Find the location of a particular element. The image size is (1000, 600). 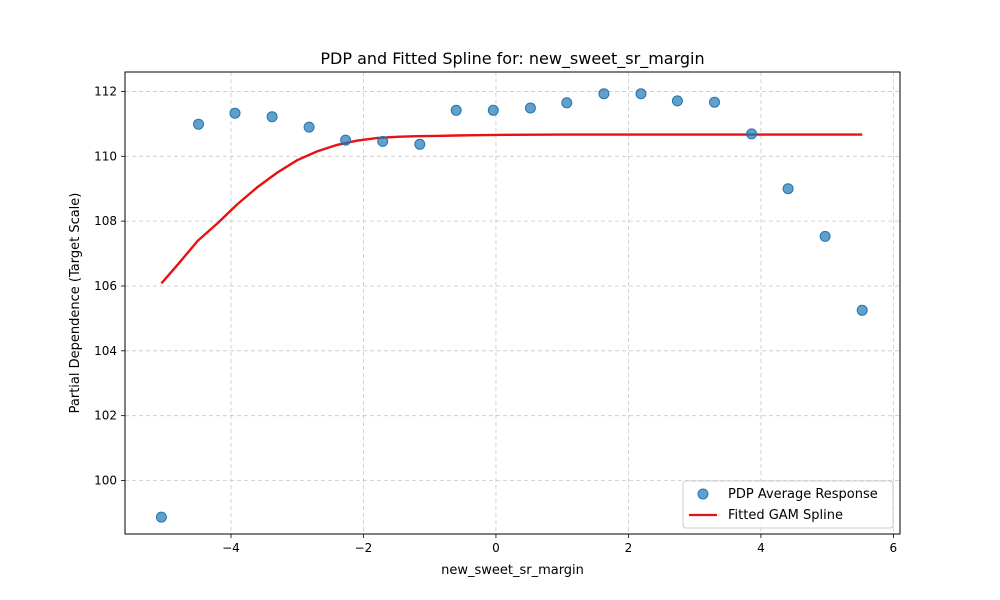

legend-label-pdp-average-response: PDP Average Response is located at coordinates (803, 494).